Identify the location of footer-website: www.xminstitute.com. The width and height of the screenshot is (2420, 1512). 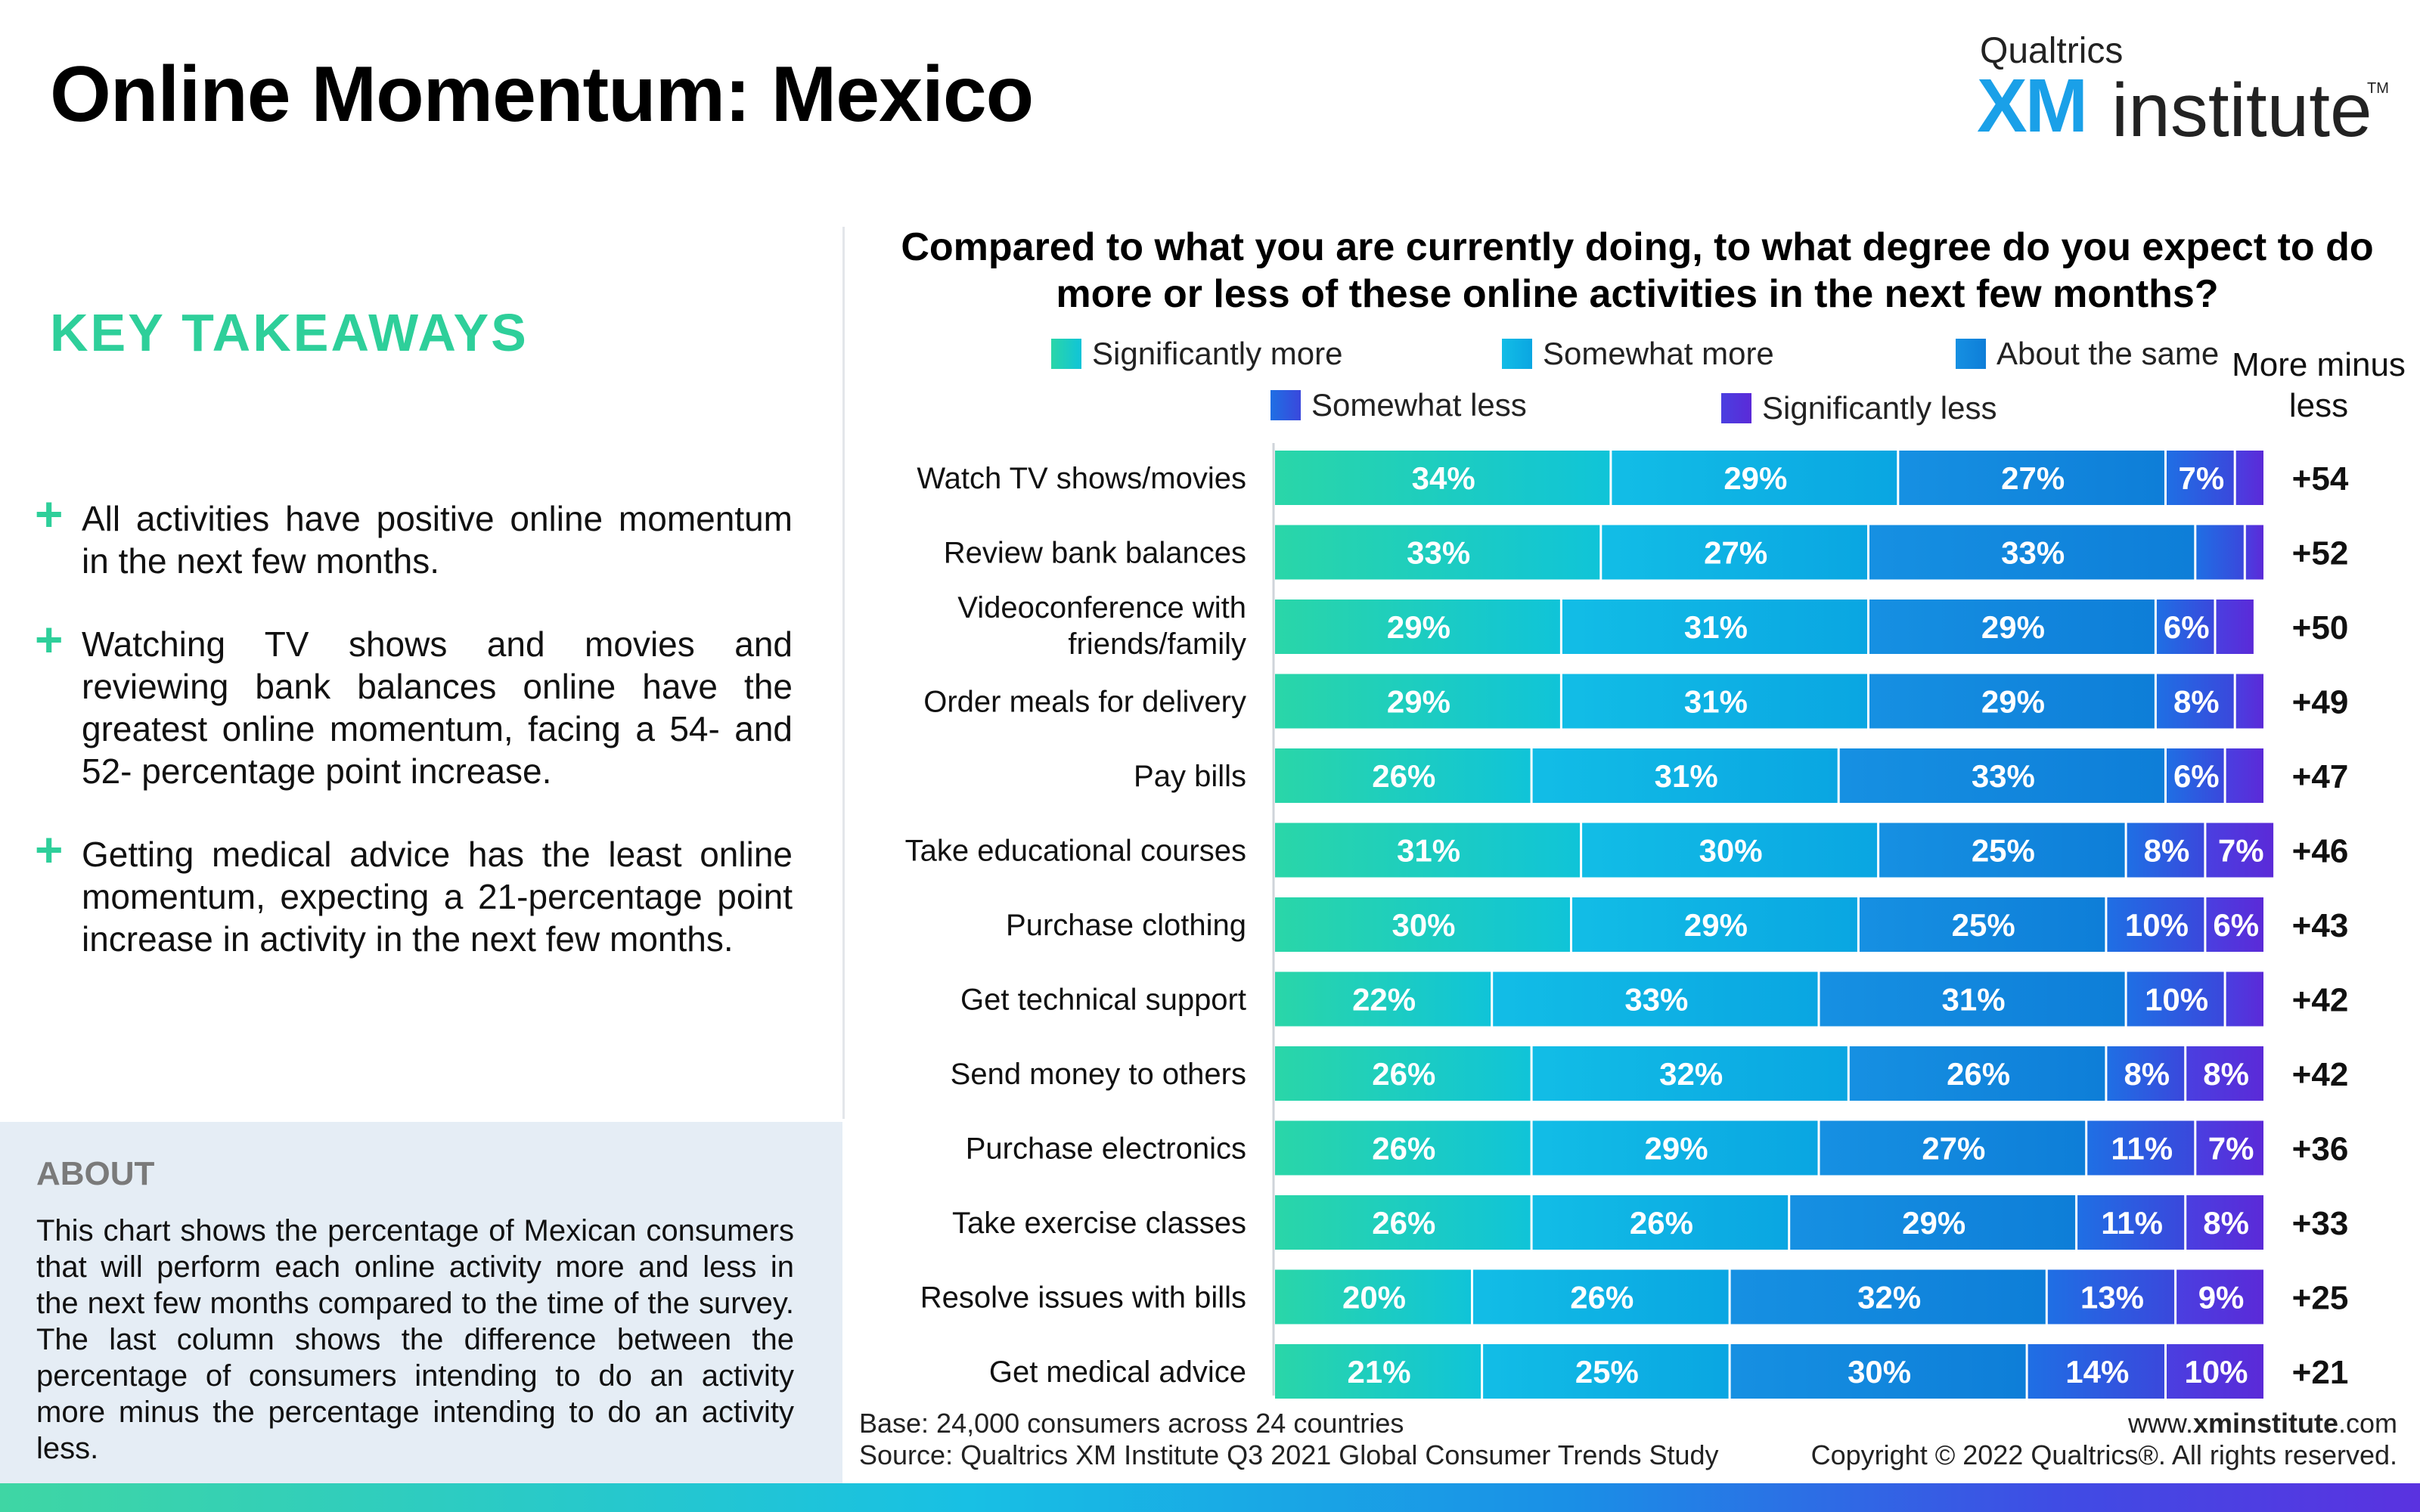
(2253, 1423).